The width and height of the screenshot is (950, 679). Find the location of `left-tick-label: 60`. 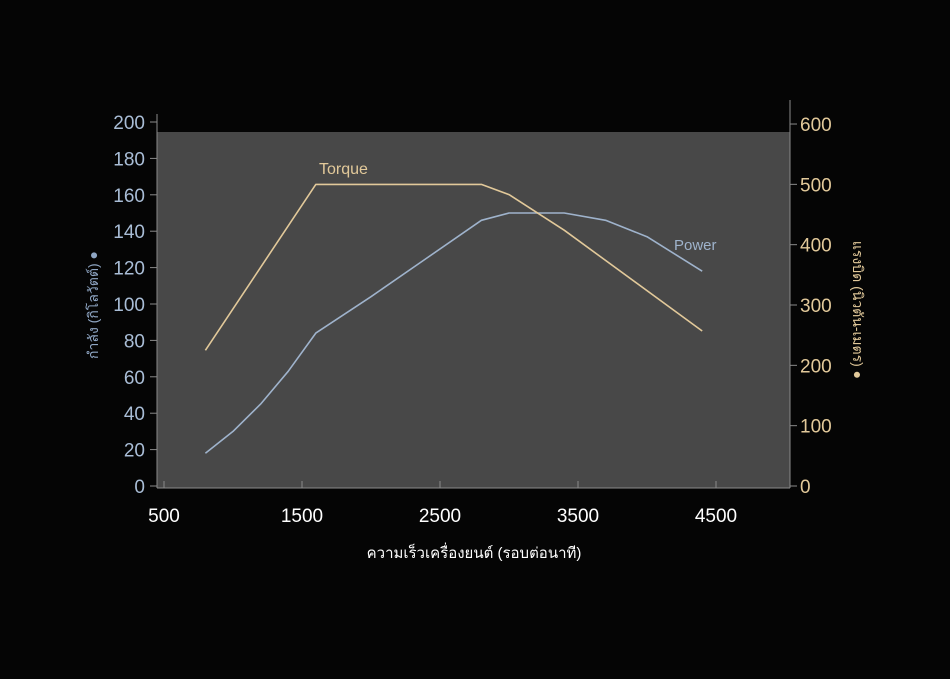

left-tick-label: 60 is located at coordinates (134, 378).